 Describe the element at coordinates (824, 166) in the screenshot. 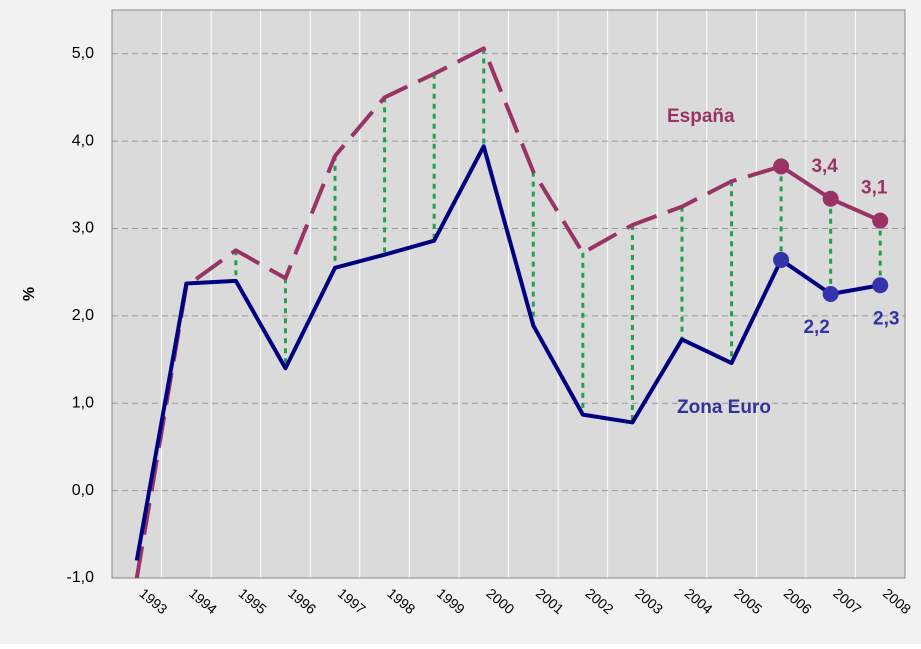

I see `value-label: 3,4` at that location.